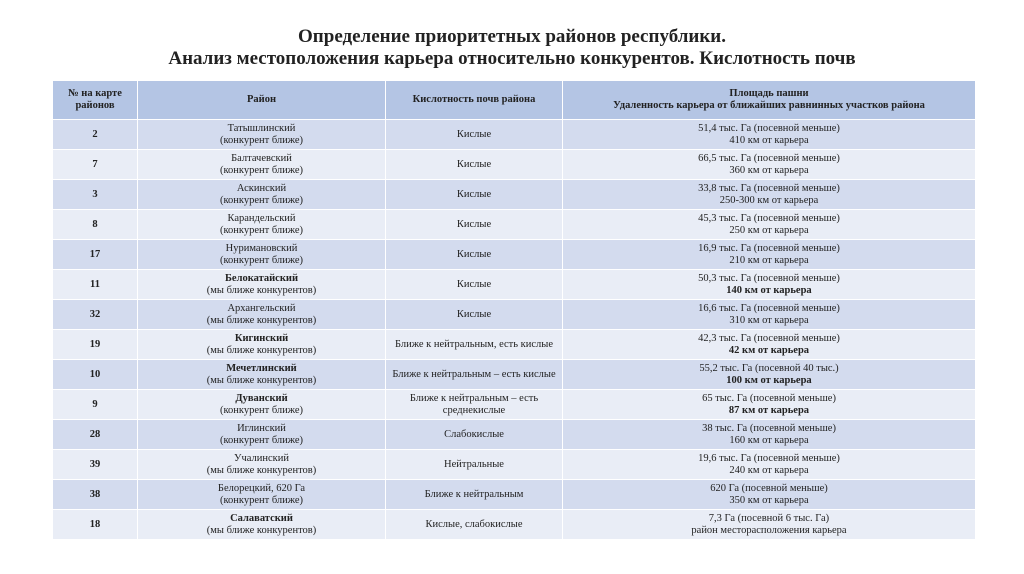 This screenshot has height=574, width=1024. Describe the element at coordinates (261, 218) in the screenshot. I see `district-name: Карандельский` at that location.